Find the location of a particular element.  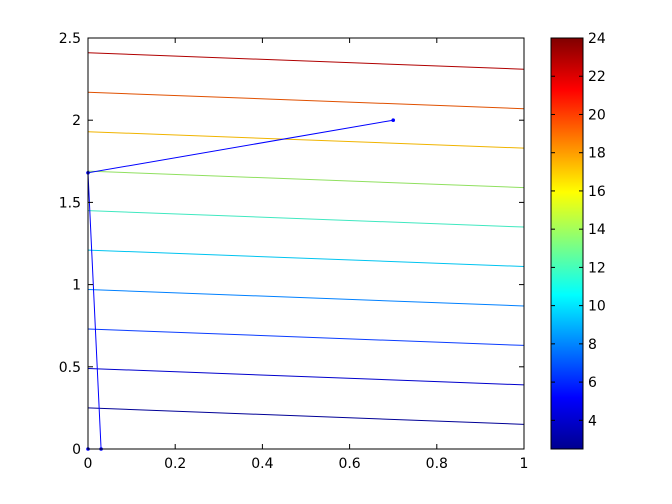

colorbar-tick-label: 16 is located at coordinates (597, 192).